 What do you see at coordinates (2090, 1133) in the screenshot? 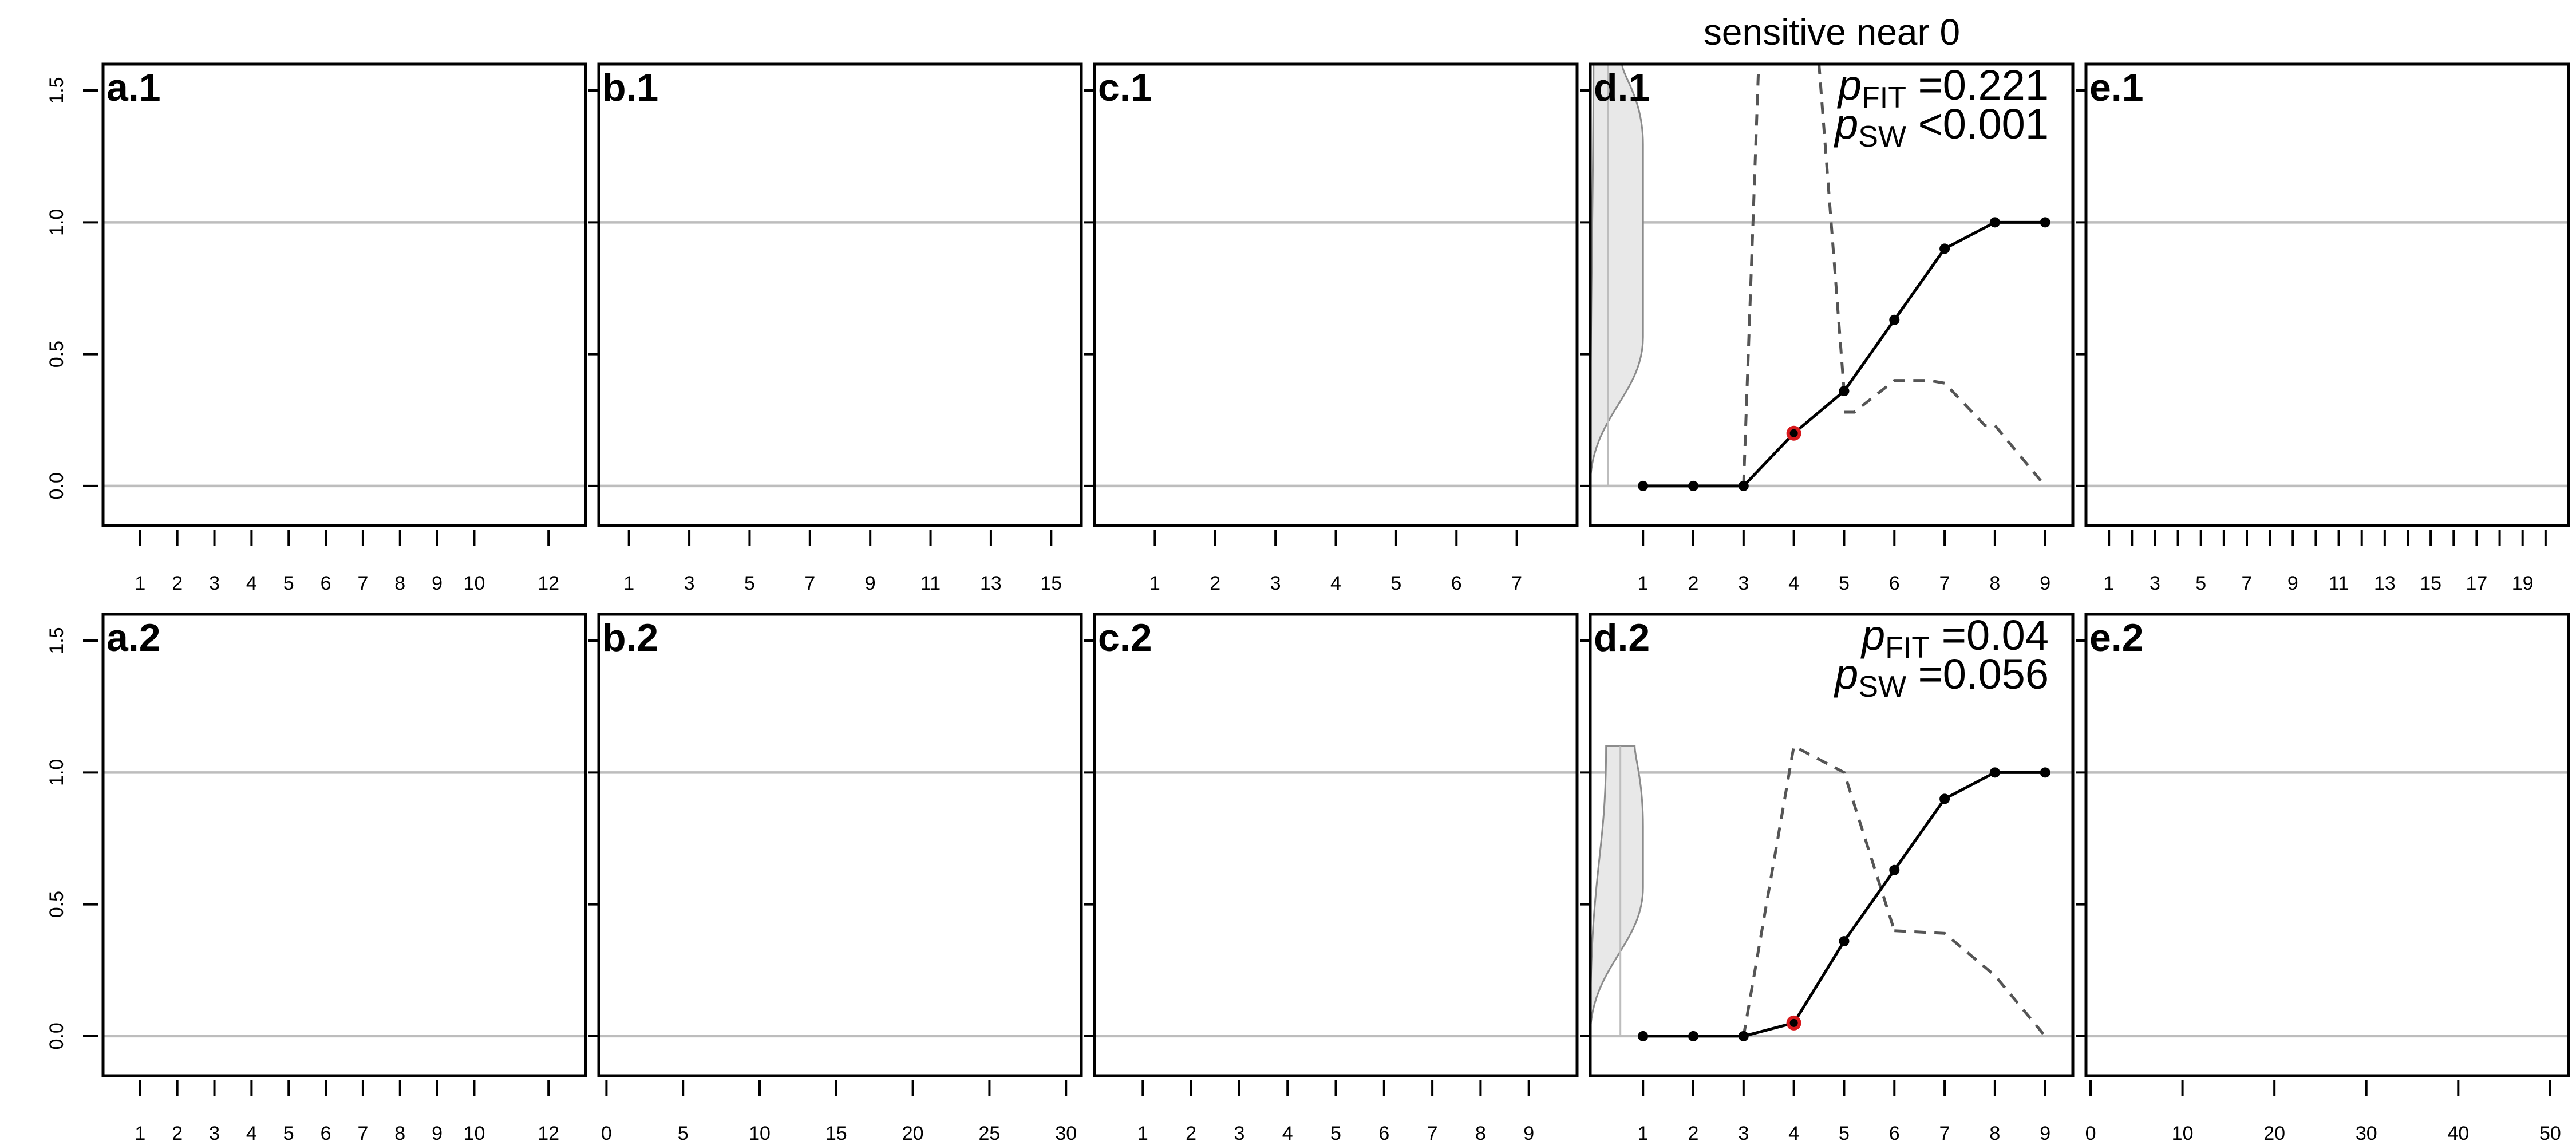
I see `x-tick-label: 0` at bounding box center [2090, 1133].